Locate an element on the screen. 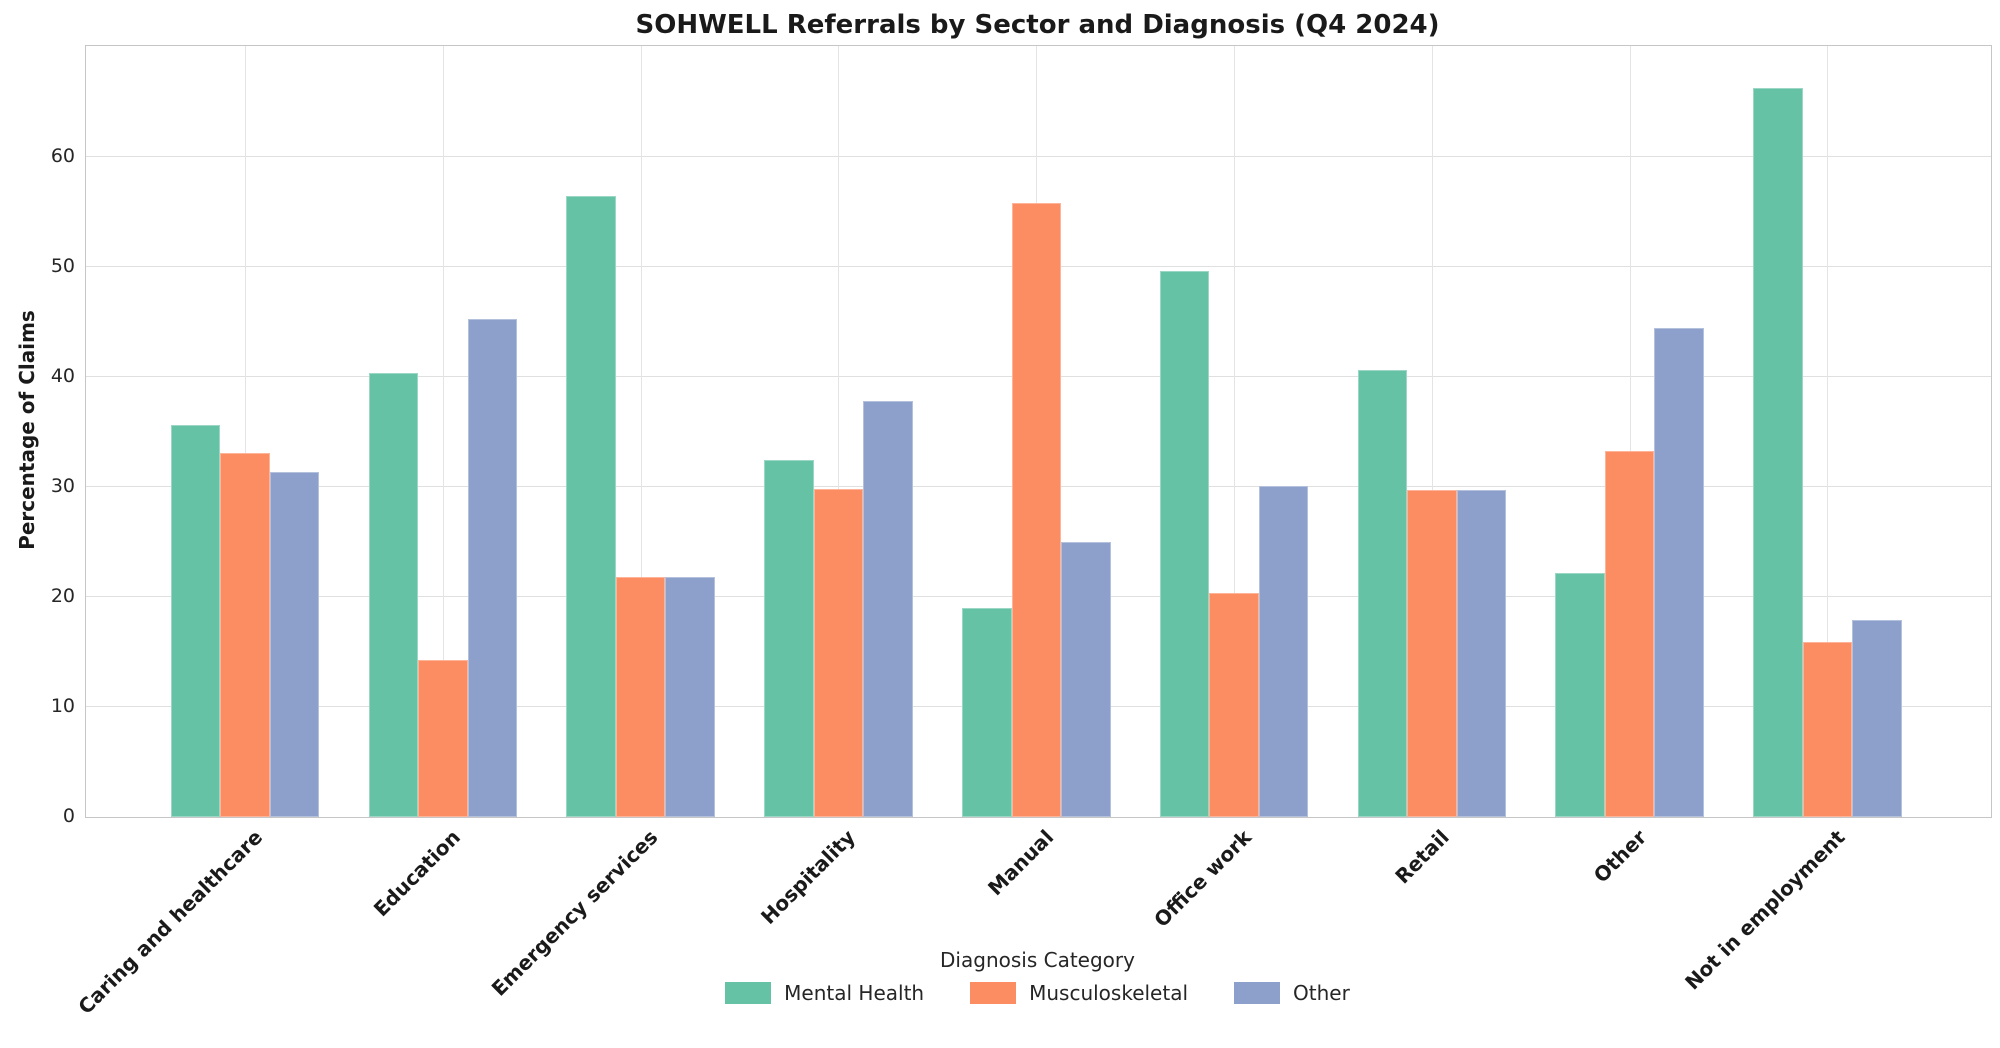  legend-label-other: Other is located at coordinates (1321, 993).